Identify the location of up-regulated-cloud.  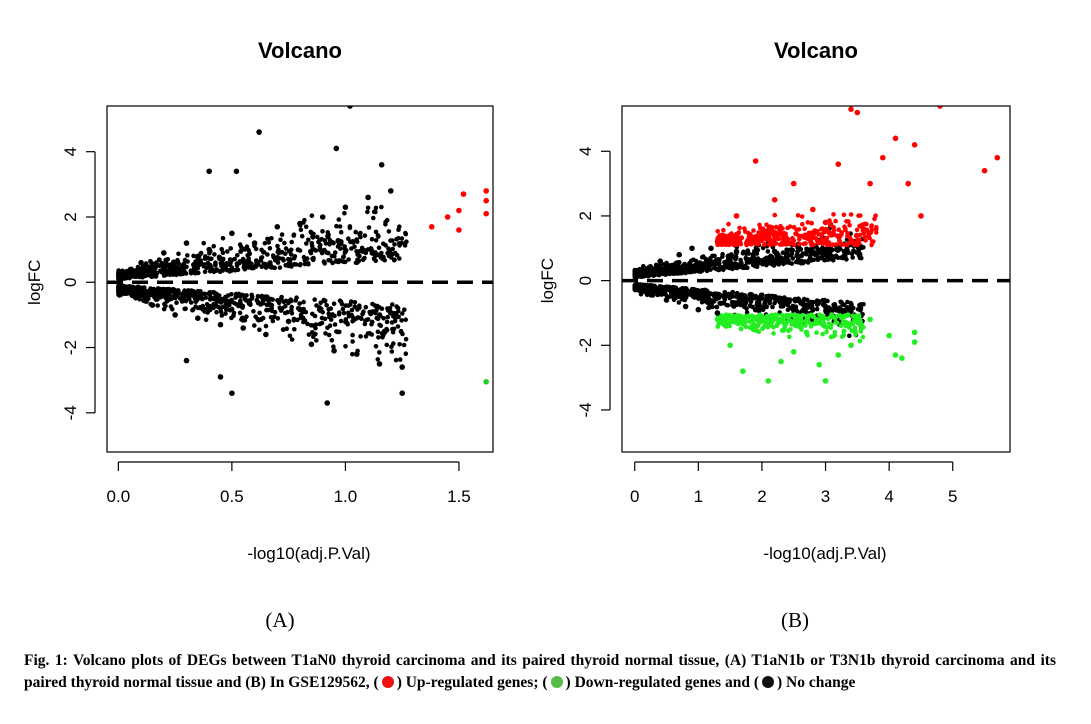
(797, 230).